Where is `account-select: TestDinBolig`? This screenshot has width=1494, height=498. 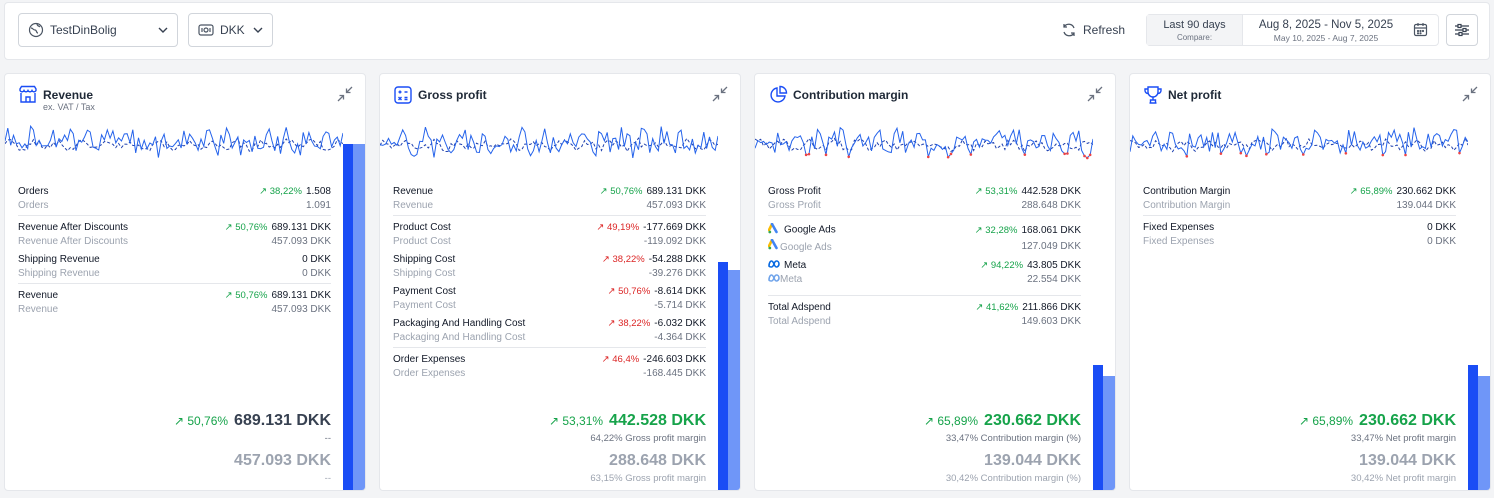 account-select: TestDinBolig is located at coordinates (98, 30).